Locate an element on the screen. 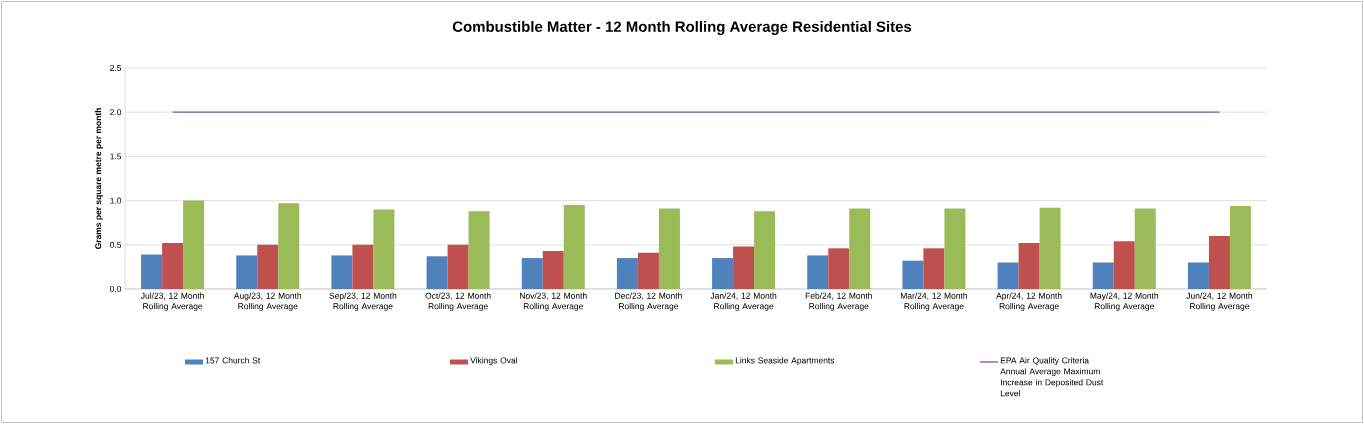  x-tick-label: Dec/23, 12 Month Rolling Average is located at coordinates (648, 301).